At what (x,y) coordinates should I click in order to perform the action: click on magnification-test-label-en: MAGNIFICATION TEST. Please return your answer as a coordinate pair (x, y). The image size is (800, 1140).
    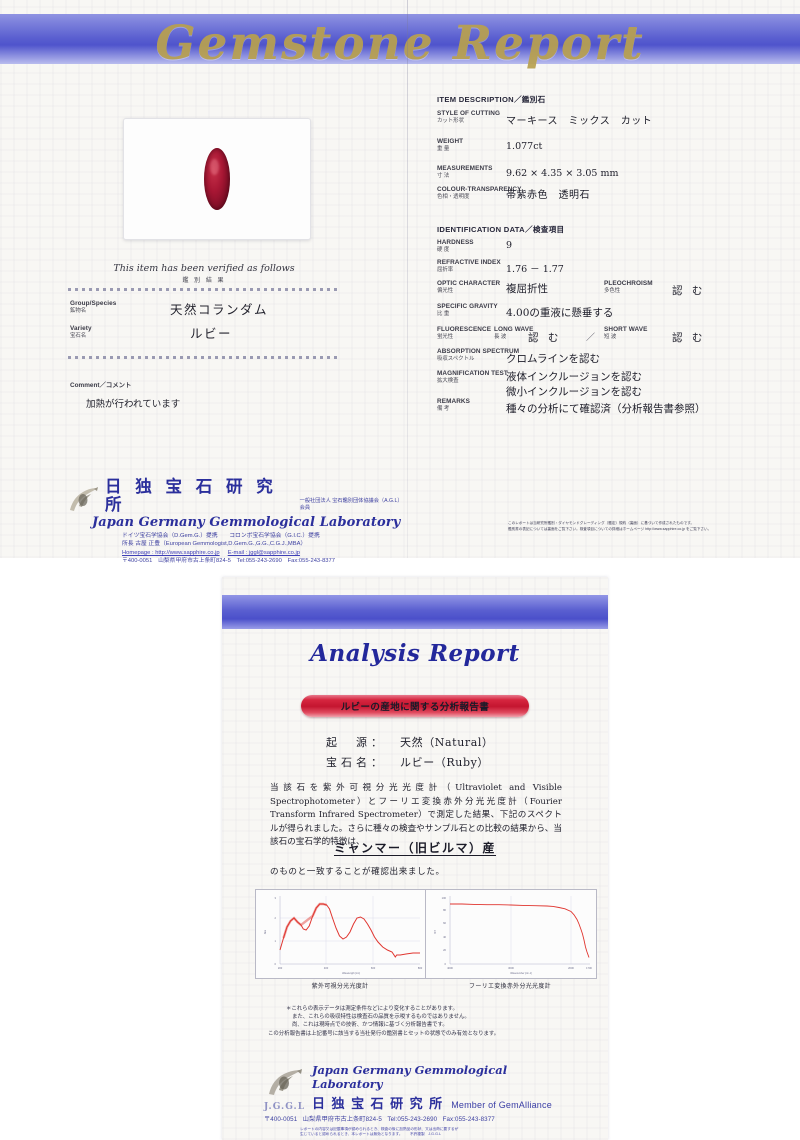
    Looking at the image, I should click on (472, 373).